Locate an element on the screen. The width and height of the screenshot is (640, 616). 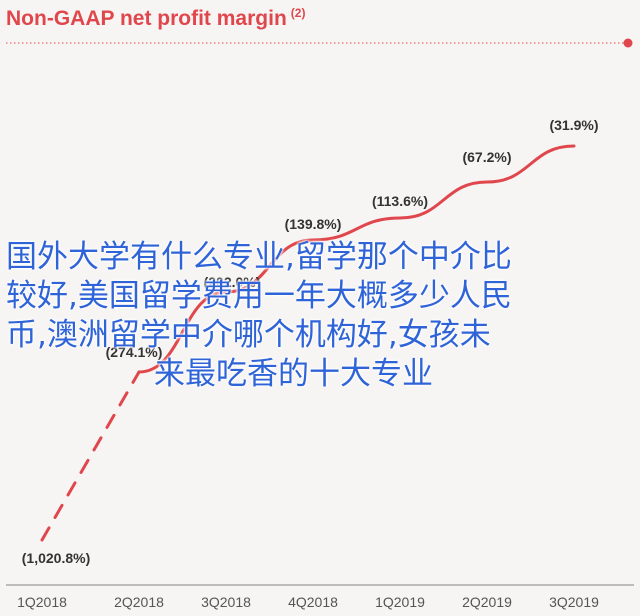
chart-title: Non-GAAP net profit margin (2) is located at coordinates (156, 18).